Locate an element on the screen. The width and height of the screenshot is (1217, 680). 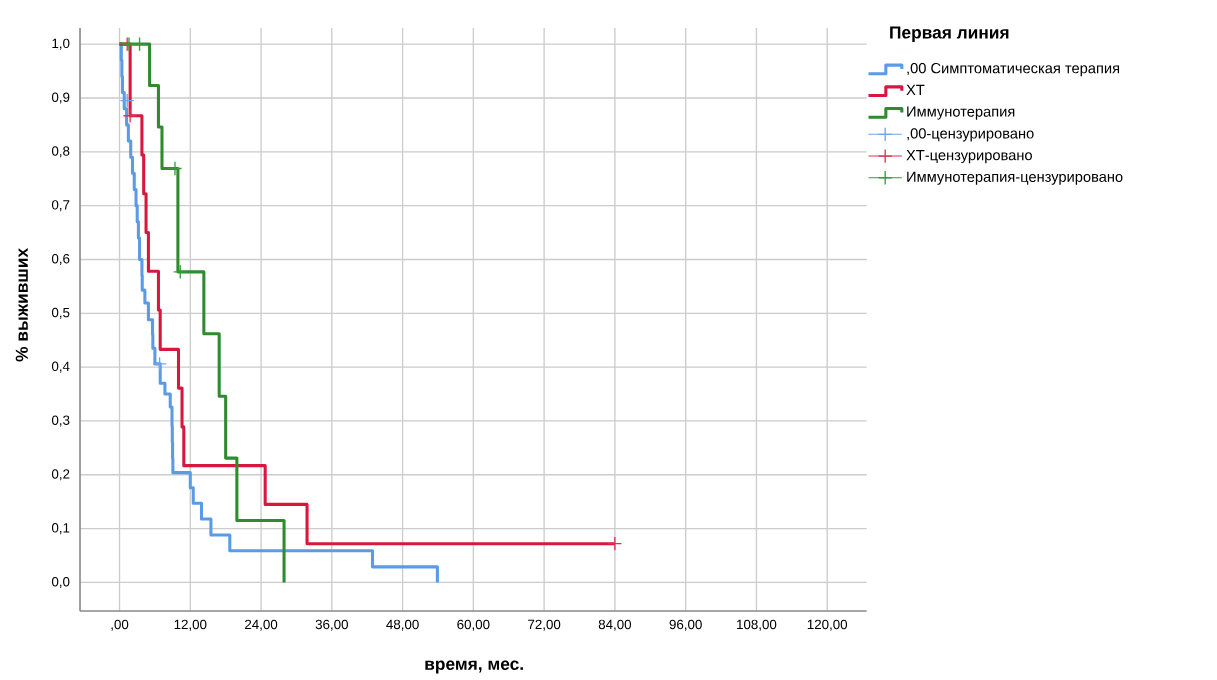
y-tick-label: 1,0 is located at coordinates (61, 44).